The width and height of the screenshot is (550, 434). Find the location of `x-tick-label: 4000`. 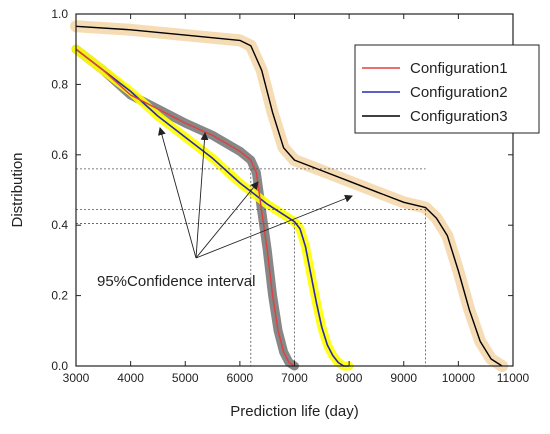

x-tick-label: 4000 is located at coordinates (130, 378).